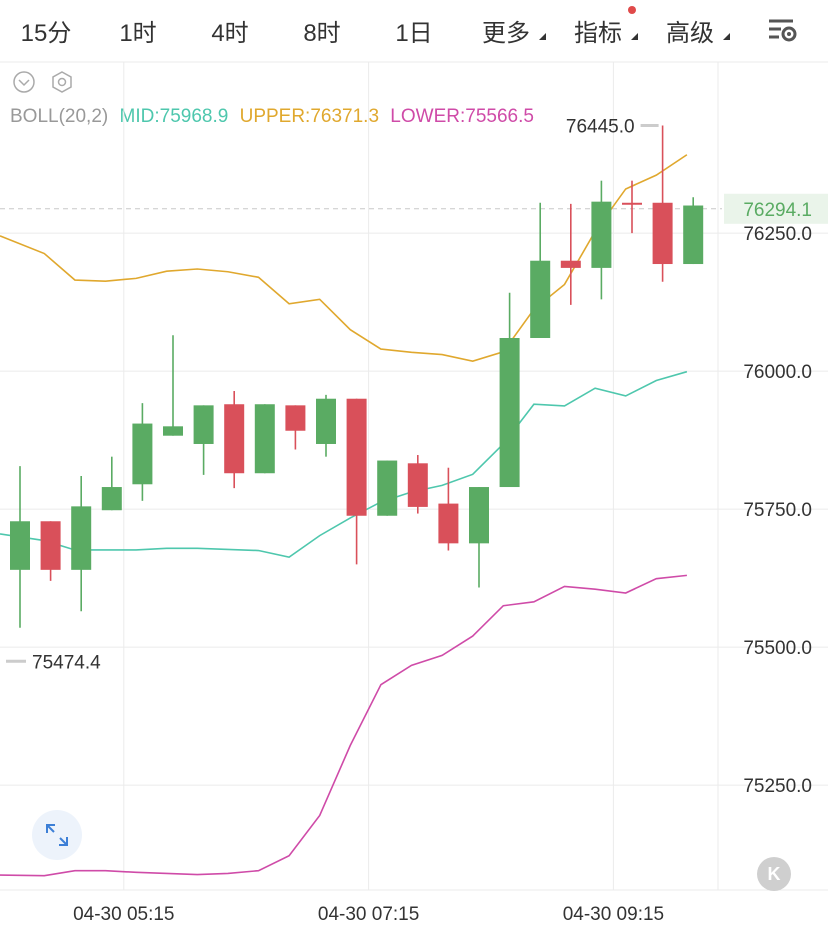  I want to click on boll-name: BOLL(20,2), so click(59, 116).